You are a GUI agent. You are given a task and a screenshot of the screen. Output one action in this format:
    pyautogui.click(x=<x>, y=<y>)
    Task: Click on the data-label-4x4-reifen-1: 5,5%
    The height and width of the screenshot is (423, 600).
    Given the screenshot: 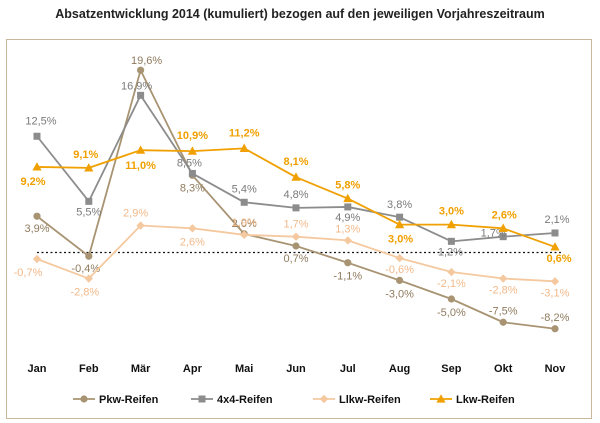 What is the action you would take?
    pyautogui.click(x=88, y=212)
    